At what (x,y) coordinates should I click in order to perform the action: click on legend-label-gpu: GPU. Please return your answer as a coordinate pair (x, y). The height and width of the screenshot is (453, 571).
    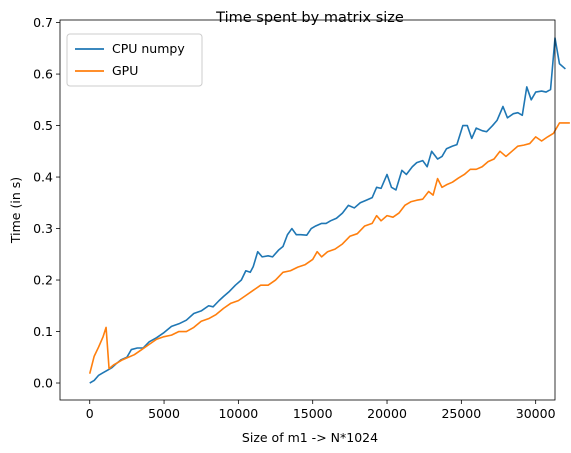
    Looking at the image, I should click on (125, 70).